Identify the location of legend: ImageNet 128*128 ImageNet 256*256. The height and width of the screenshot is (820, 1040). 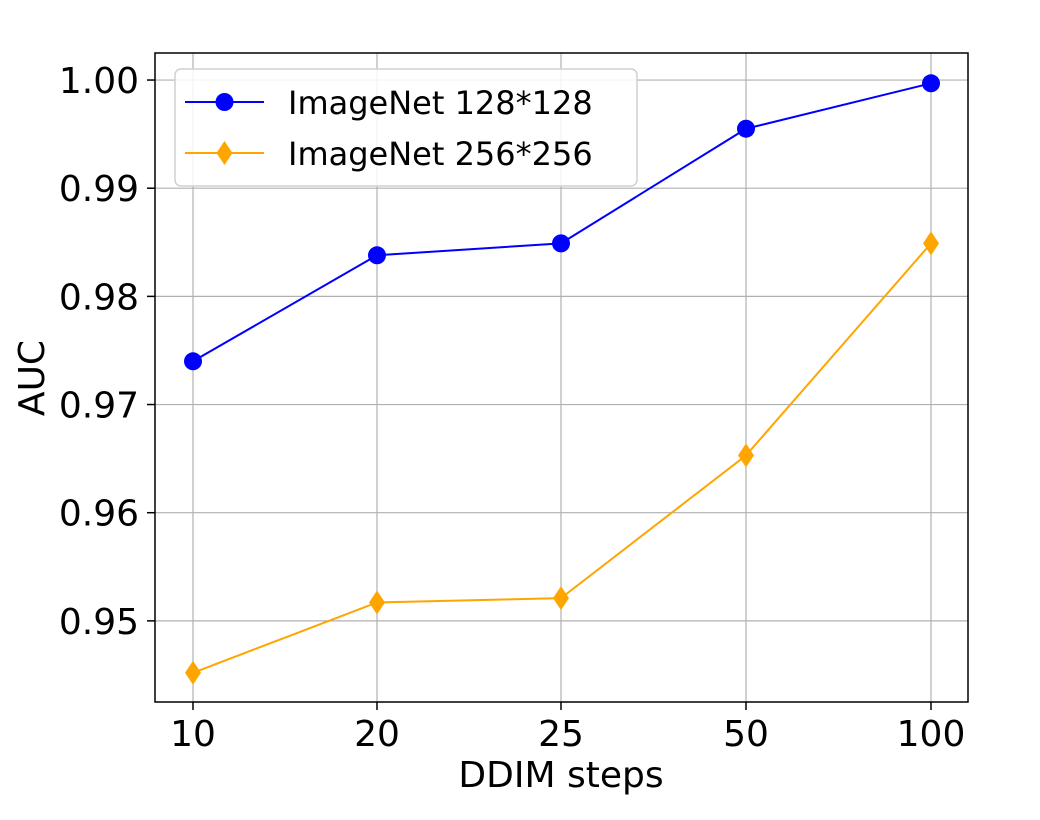
(406, 127).